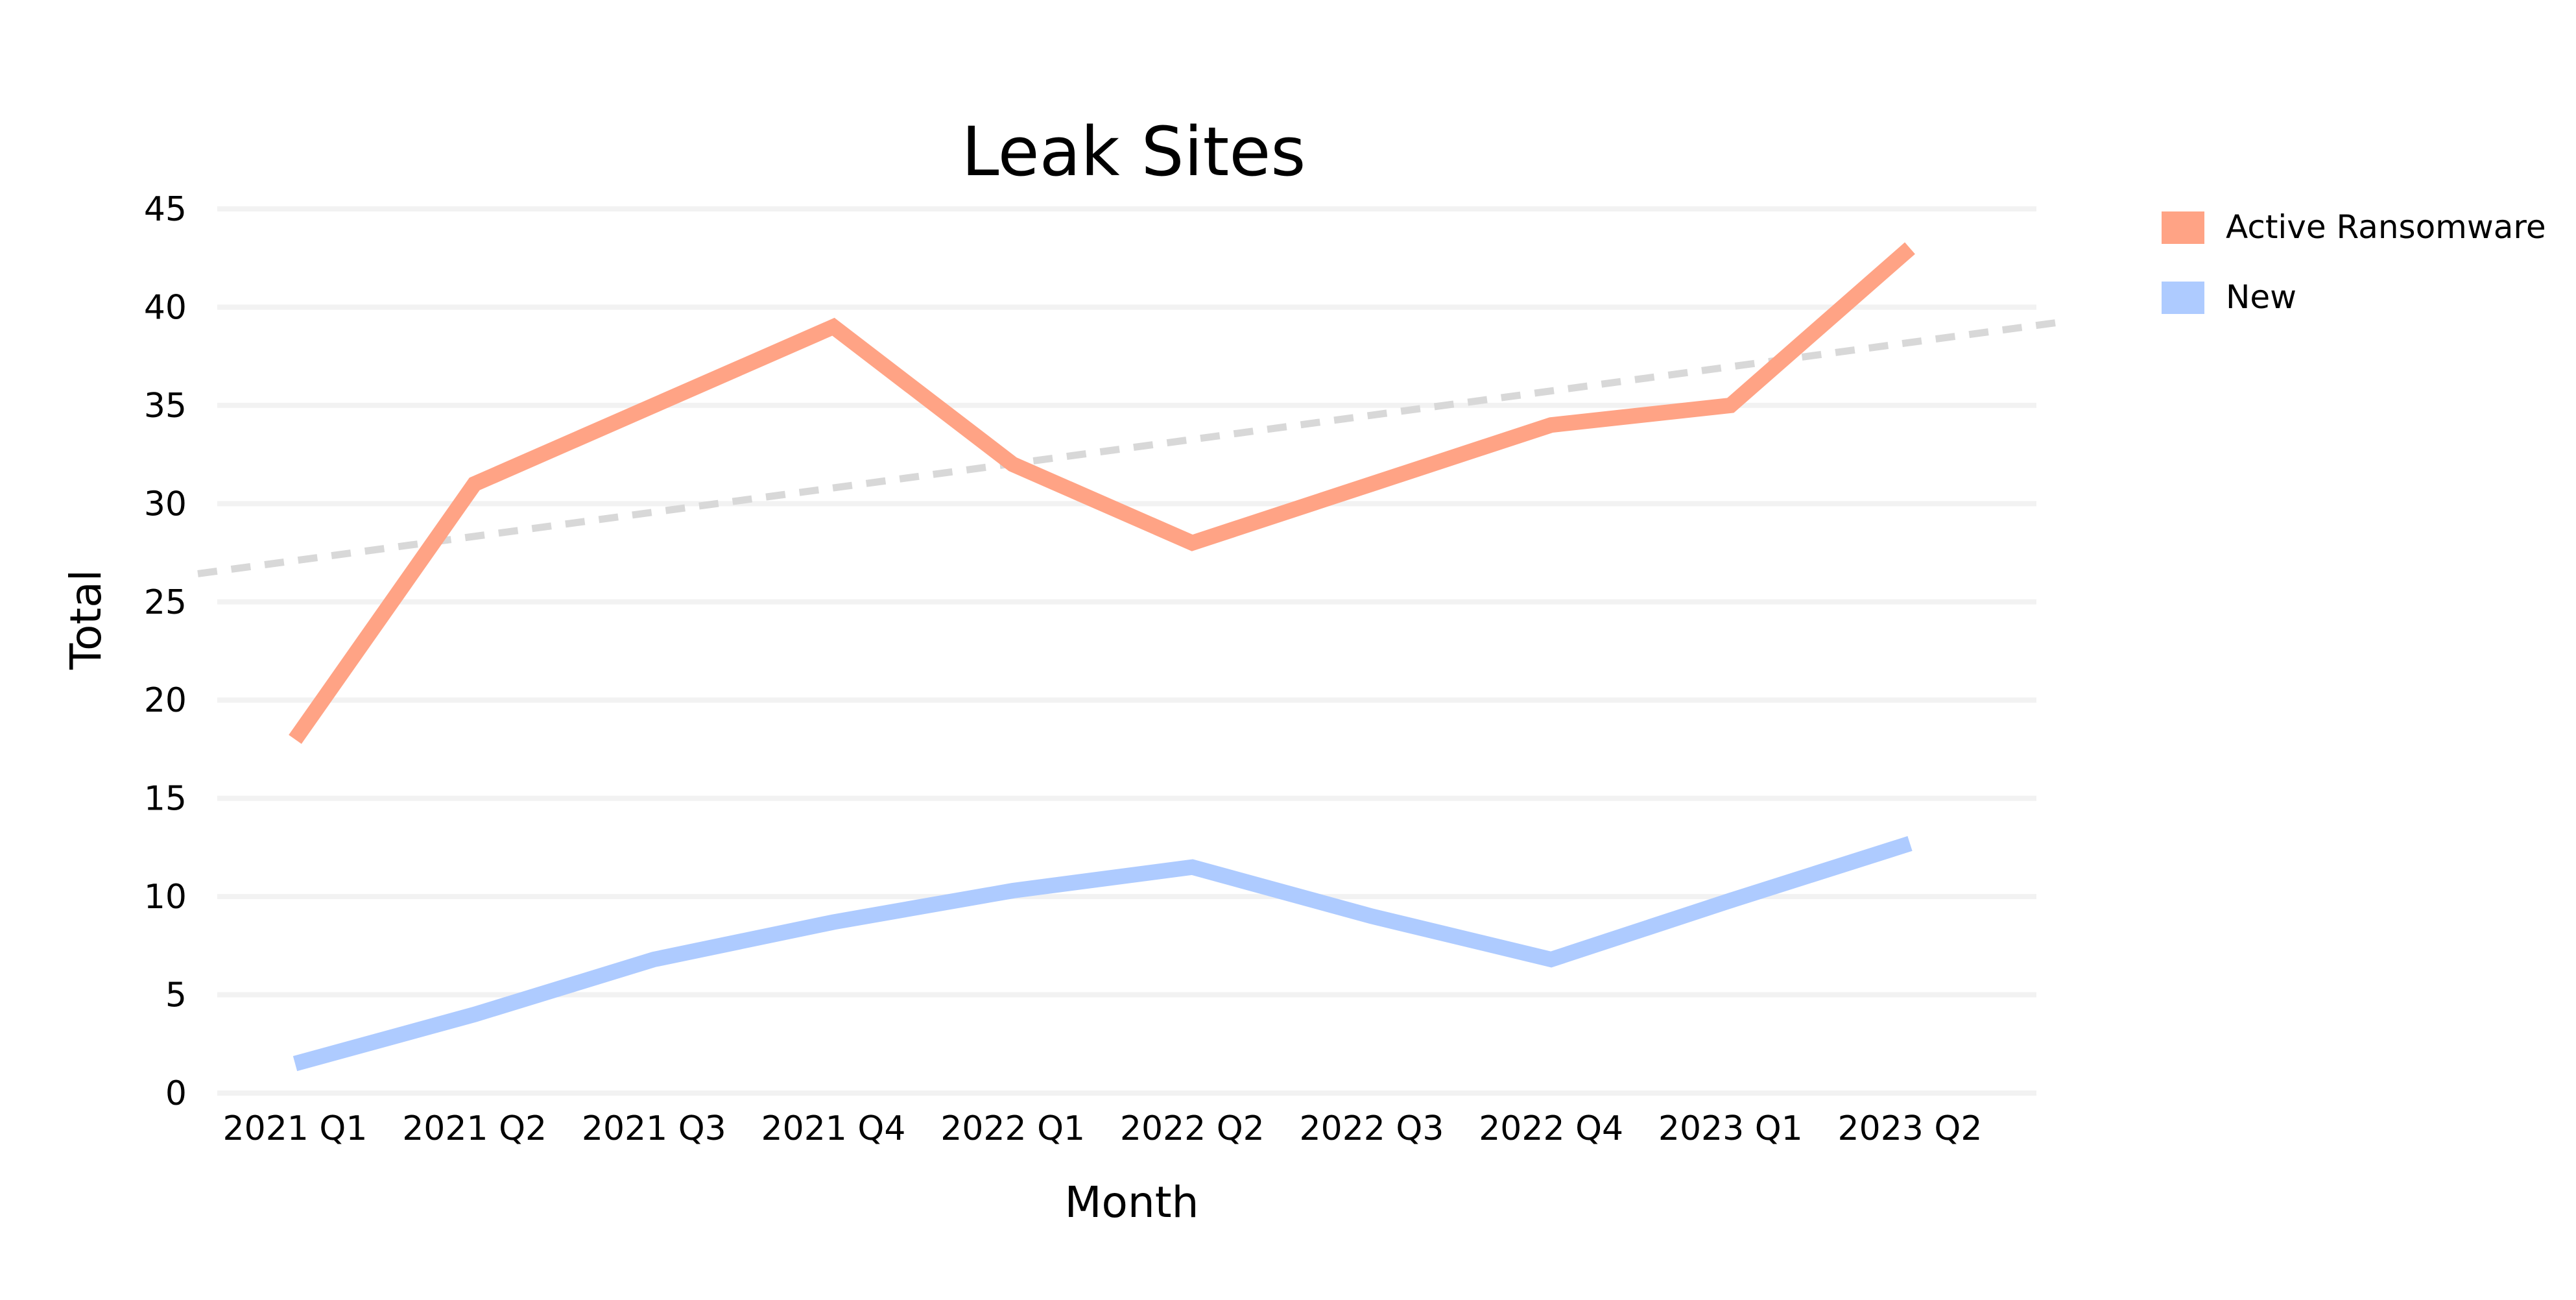  What do you see at coordinates (1012, 1128) in the screenshot?
I see `x-tick-label-4: 2022 Q1` at bounding box center [1012, 1128].